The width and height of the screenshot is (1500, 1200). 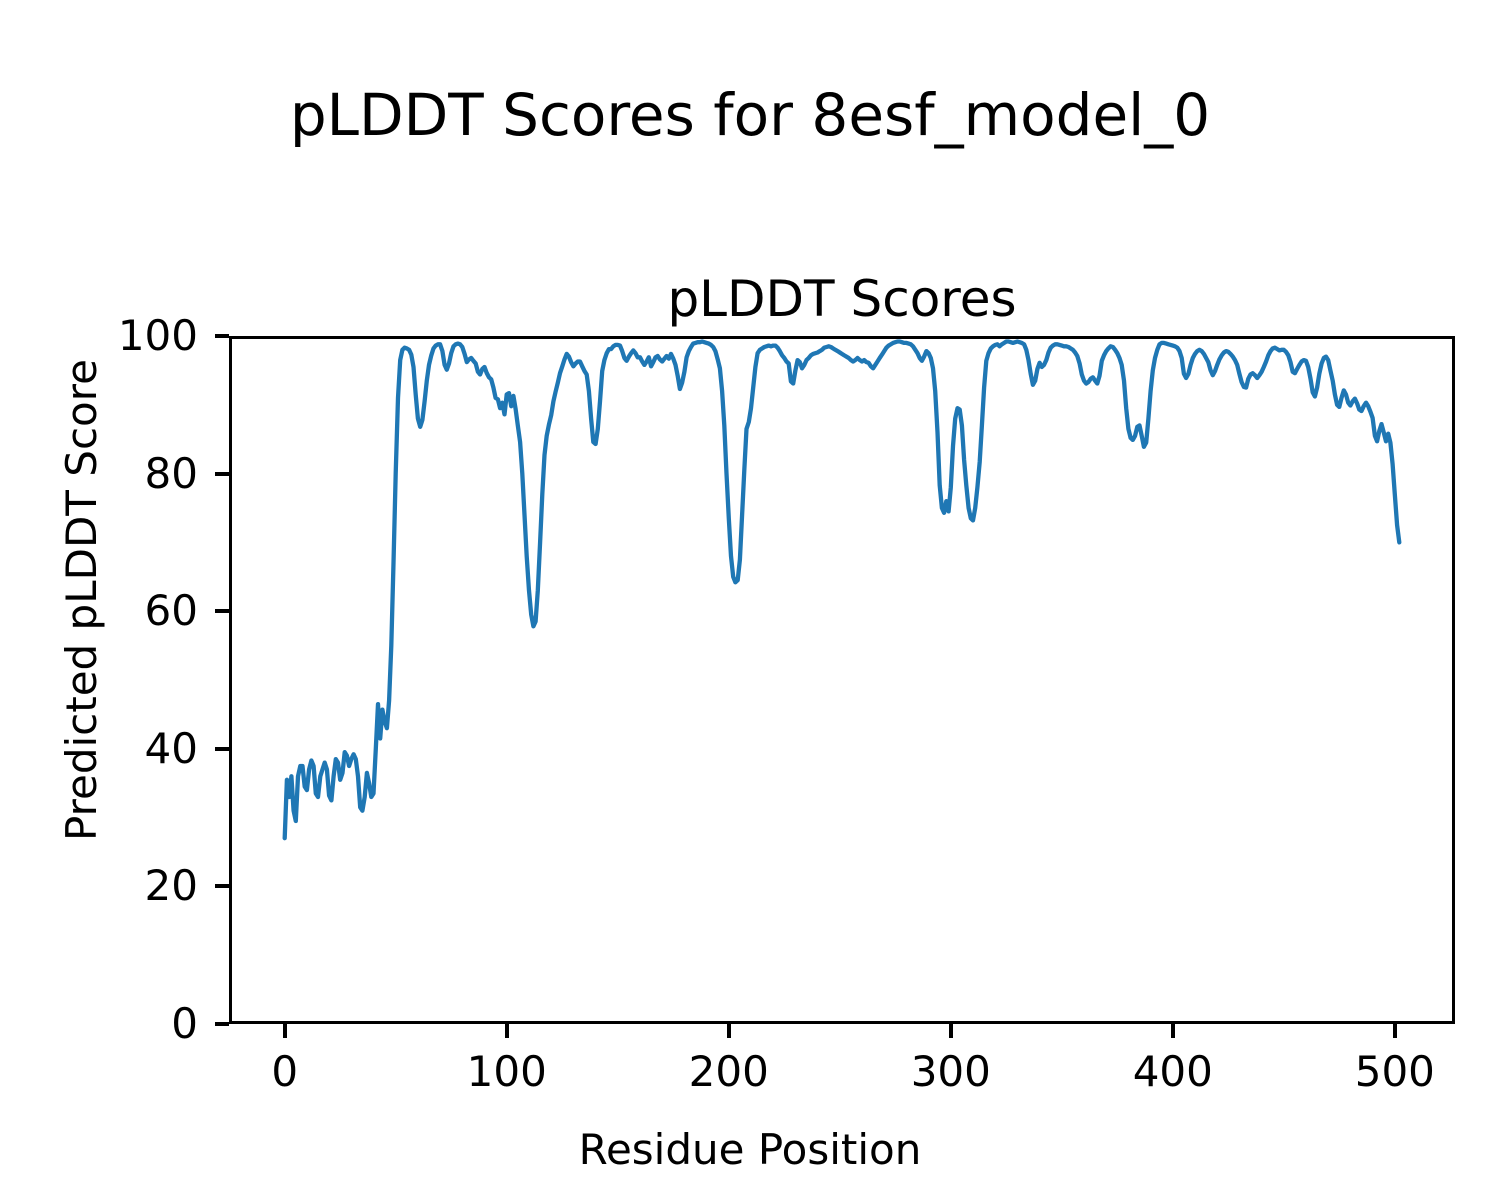 What do you see at coordinates (728, 1071) in the screenshot?
I see `x-tick-label: 200` at bounding box center [728, 1071].